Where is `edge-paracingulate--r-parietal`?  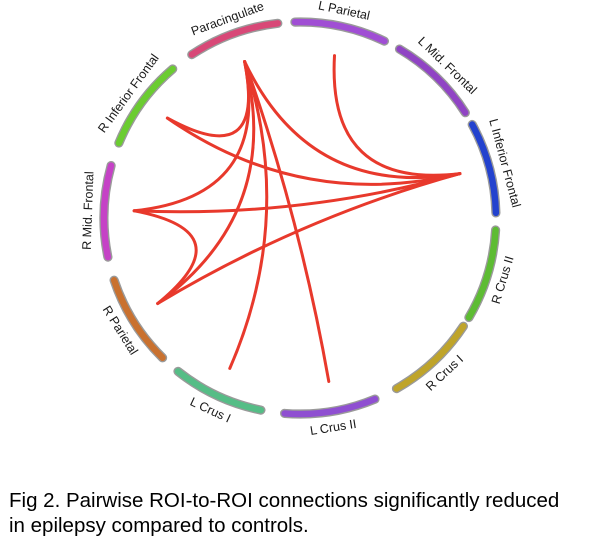 edge-paracingulate--r-parietal is located at coordinates (206, 182).